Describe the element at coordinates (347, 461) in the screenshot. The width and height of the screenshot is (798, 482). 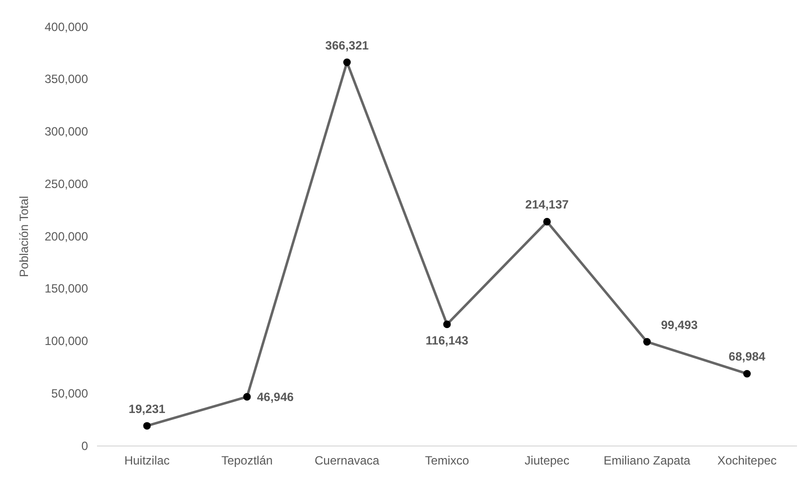
I see `x-tick-label: Cuernavaca` at that location.